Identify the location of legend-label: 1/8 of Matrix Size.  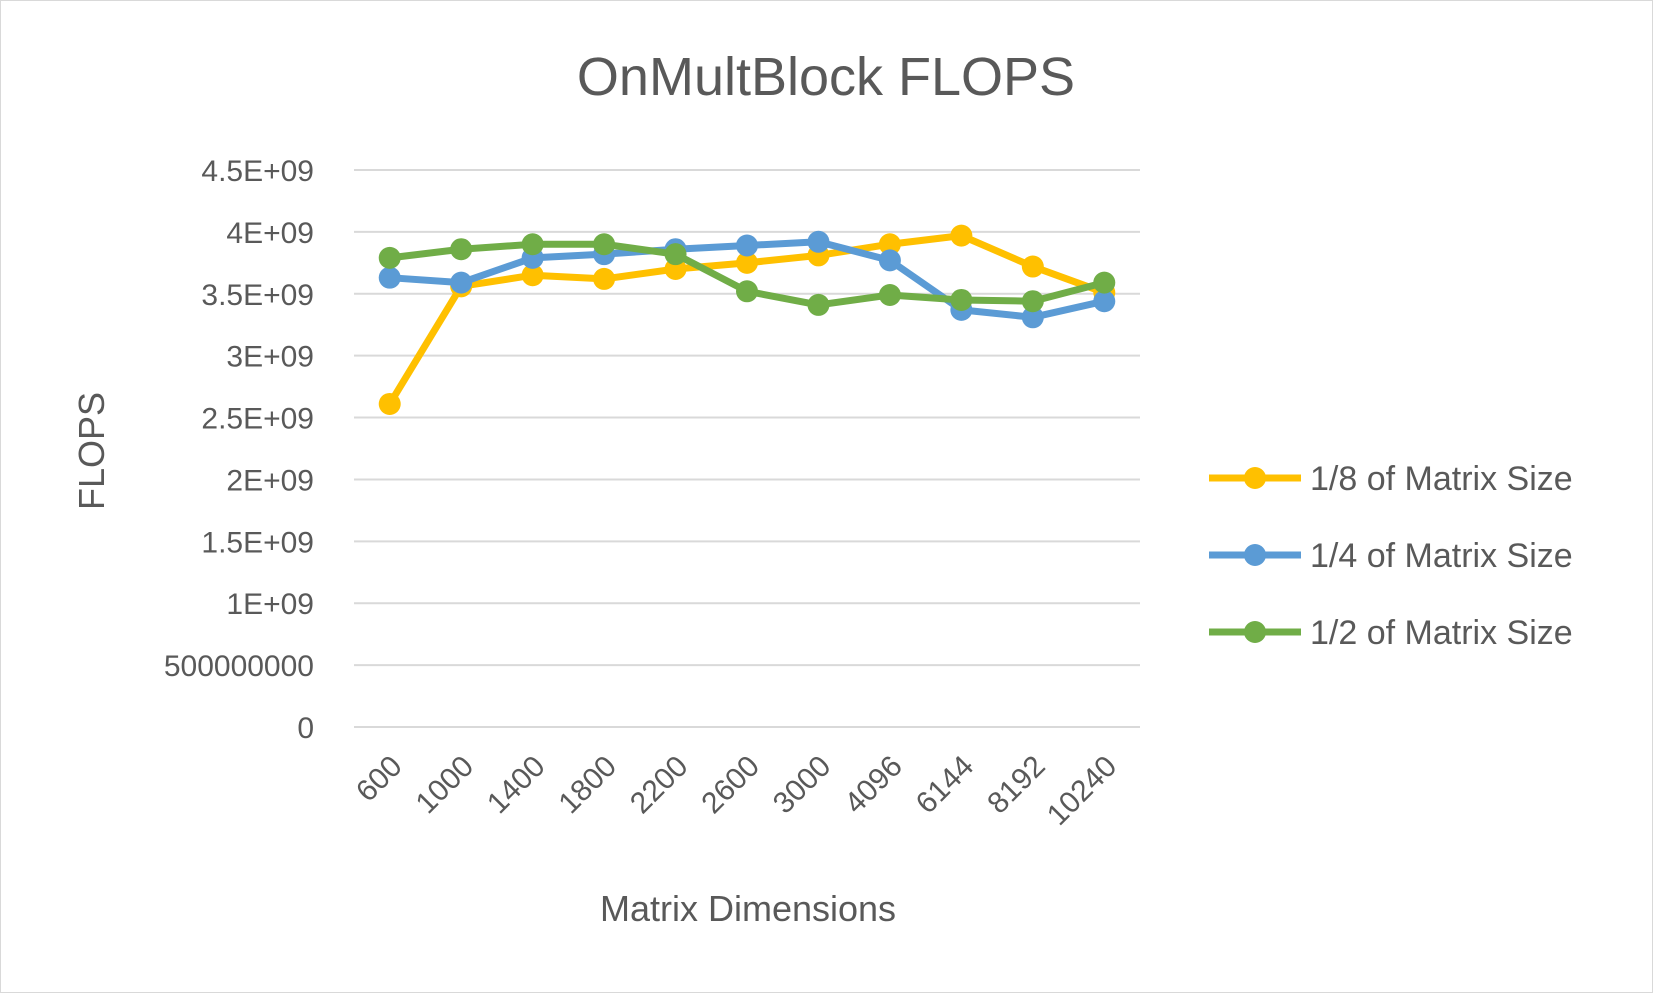
(1441, 479).